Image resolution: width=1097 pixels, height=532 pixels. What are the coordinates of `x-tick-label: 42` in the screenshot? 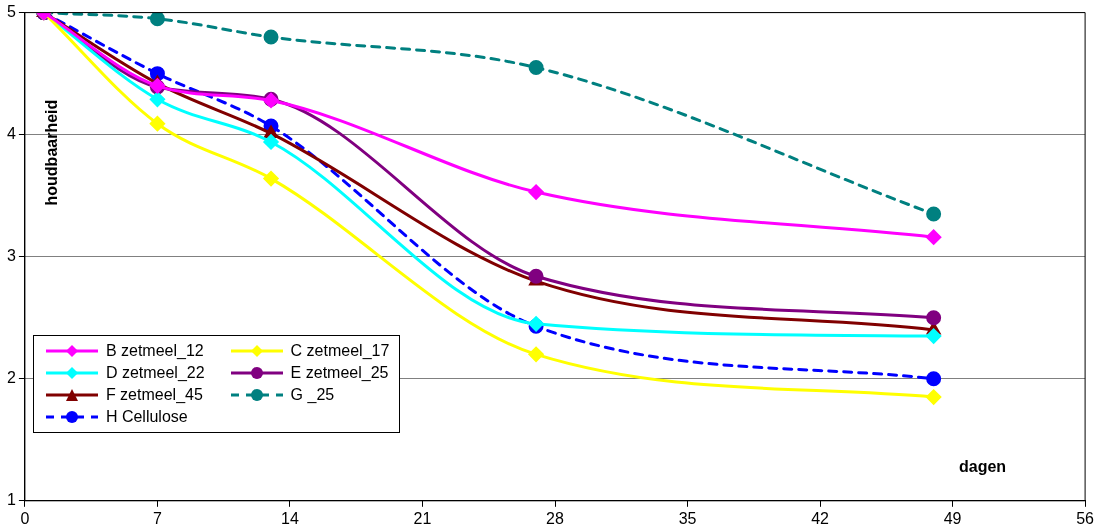 It's located at (820, 518).